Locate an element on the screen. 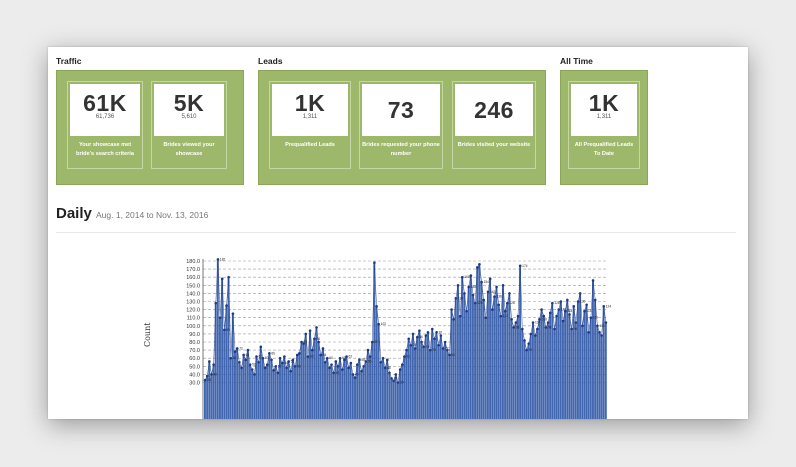 The height and width of the screenshot is (467, 796). data-label: 92 is located at coordinates (441, 332).